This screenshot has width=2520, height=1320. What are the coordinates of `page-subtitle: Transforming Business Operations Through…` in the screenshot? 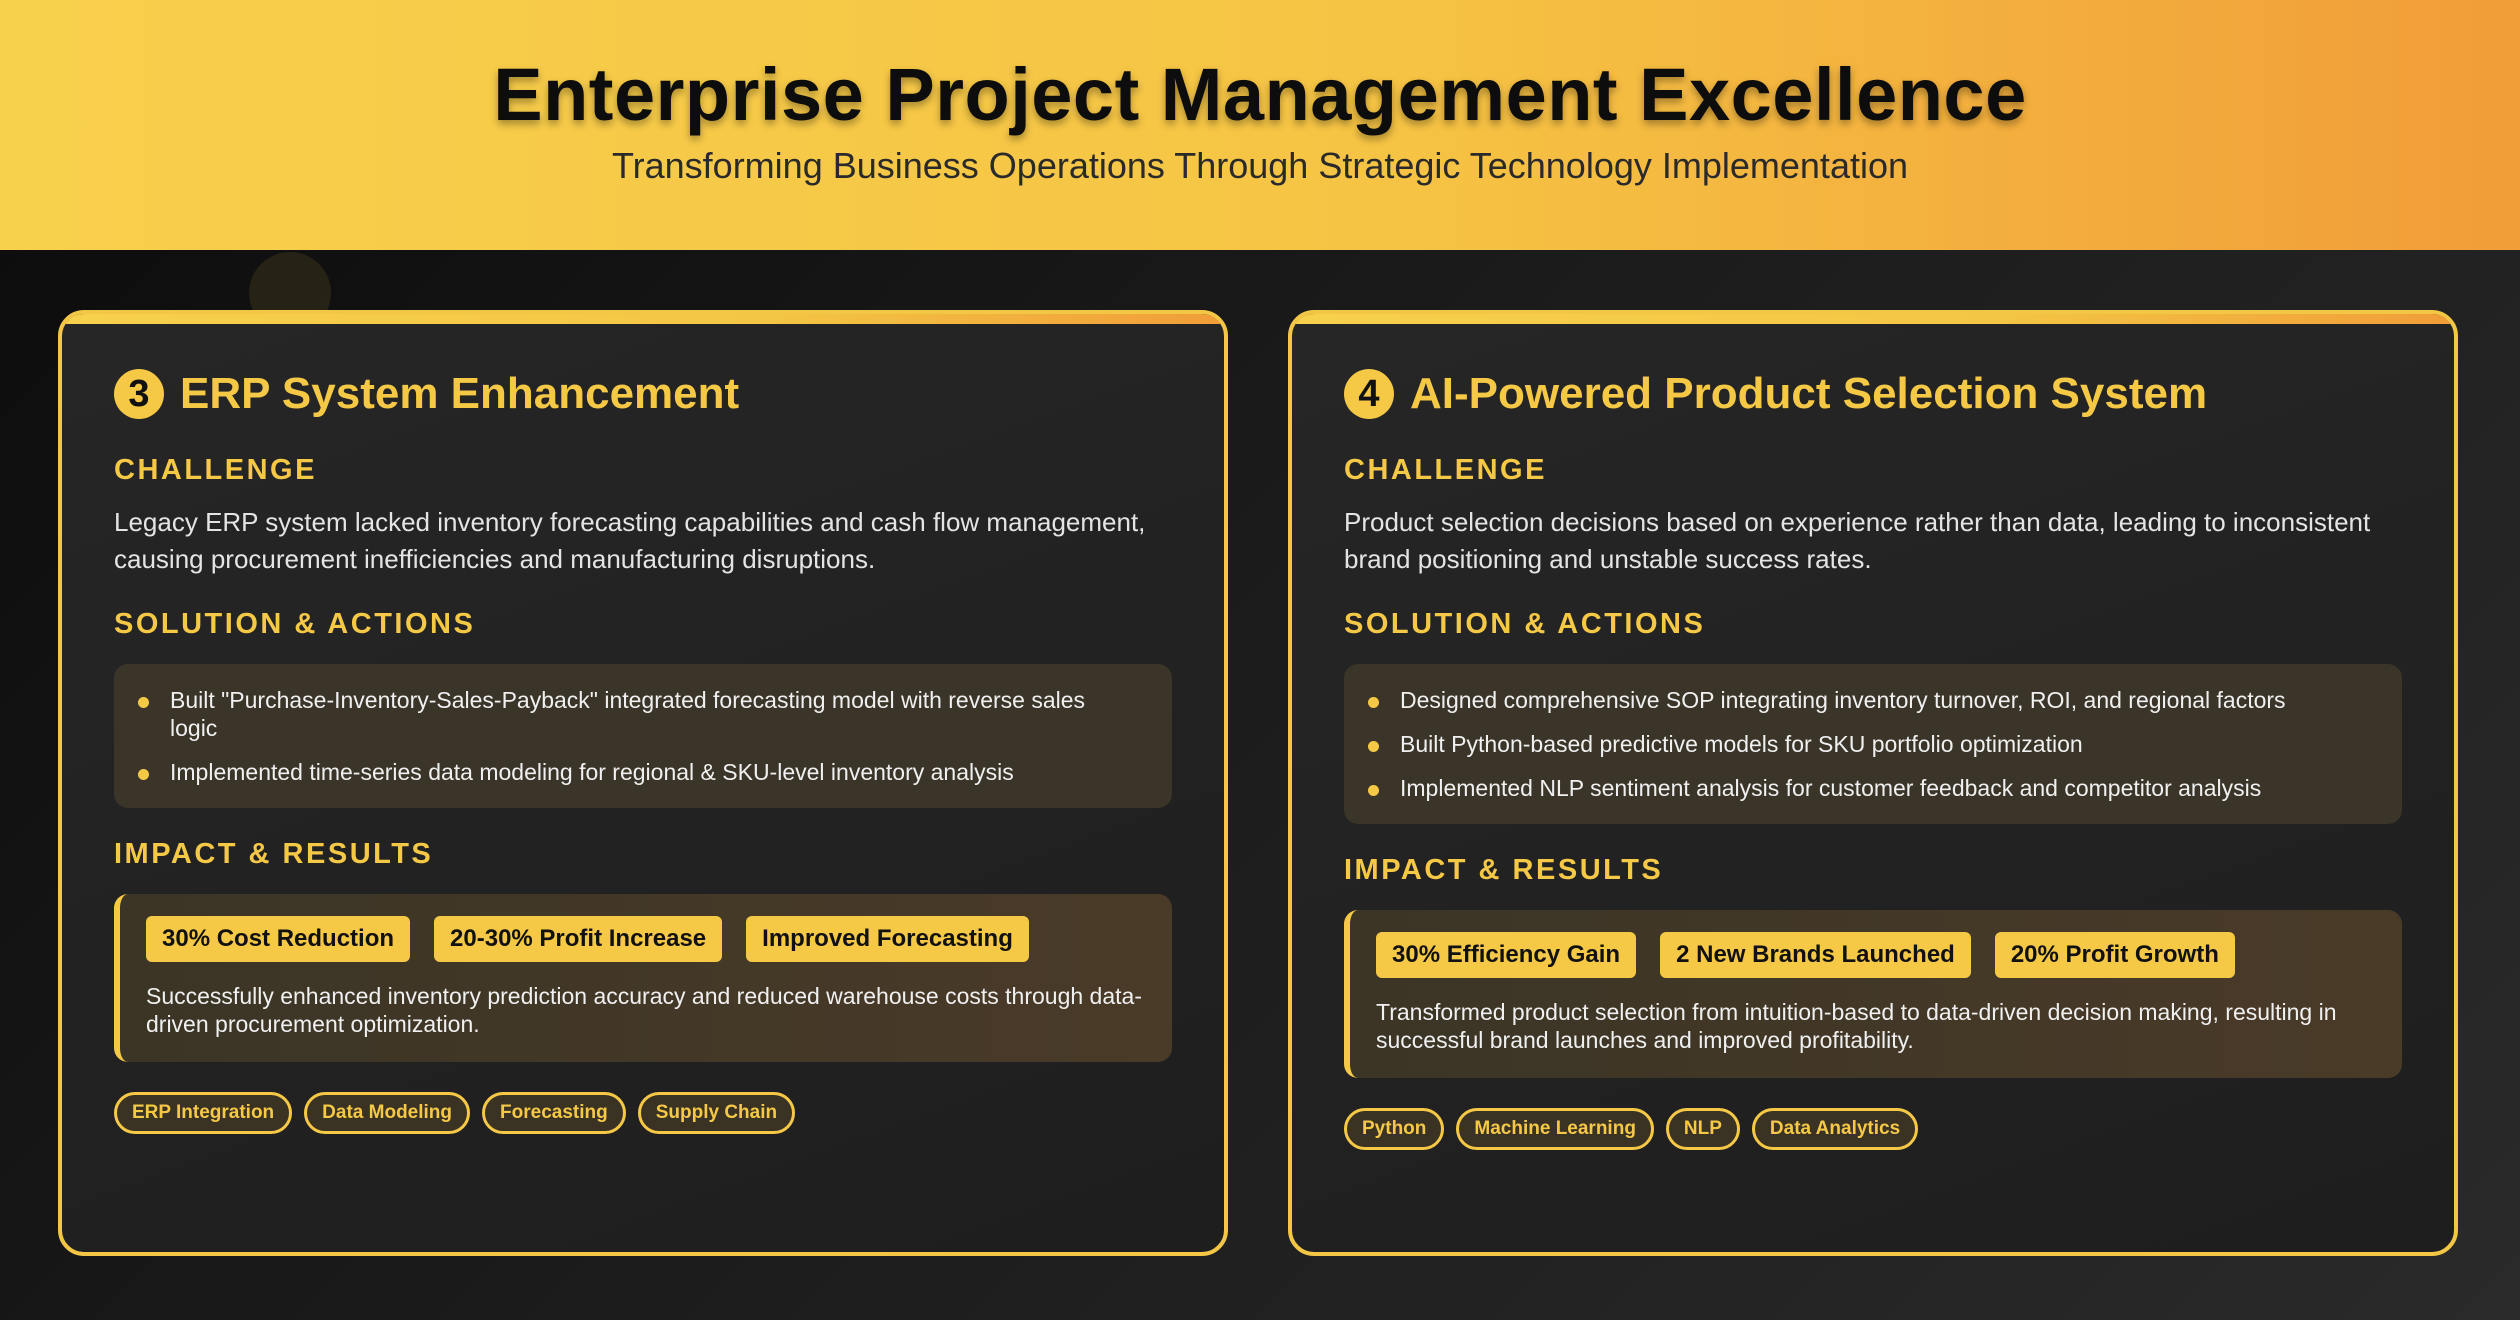 It's located at (1260, 165).